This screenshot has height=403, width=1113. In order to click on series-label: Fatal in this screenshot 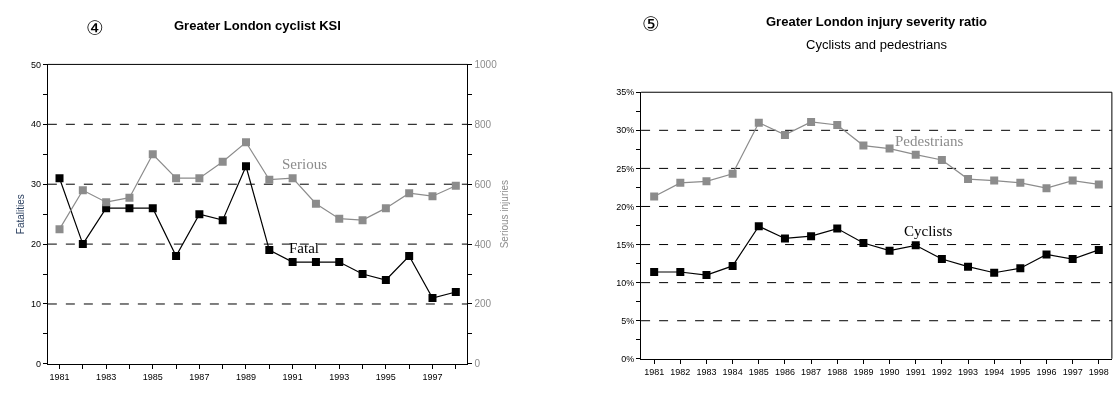, I will do `click(304, 248)`.